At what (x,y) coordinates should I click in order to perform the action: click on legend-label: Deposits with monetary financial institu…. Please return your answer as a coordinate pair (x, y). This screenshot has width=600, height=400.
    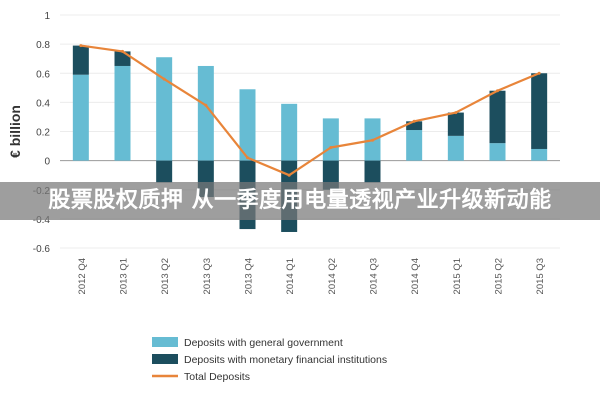
    Looking at the image, I should click on (285, 360).